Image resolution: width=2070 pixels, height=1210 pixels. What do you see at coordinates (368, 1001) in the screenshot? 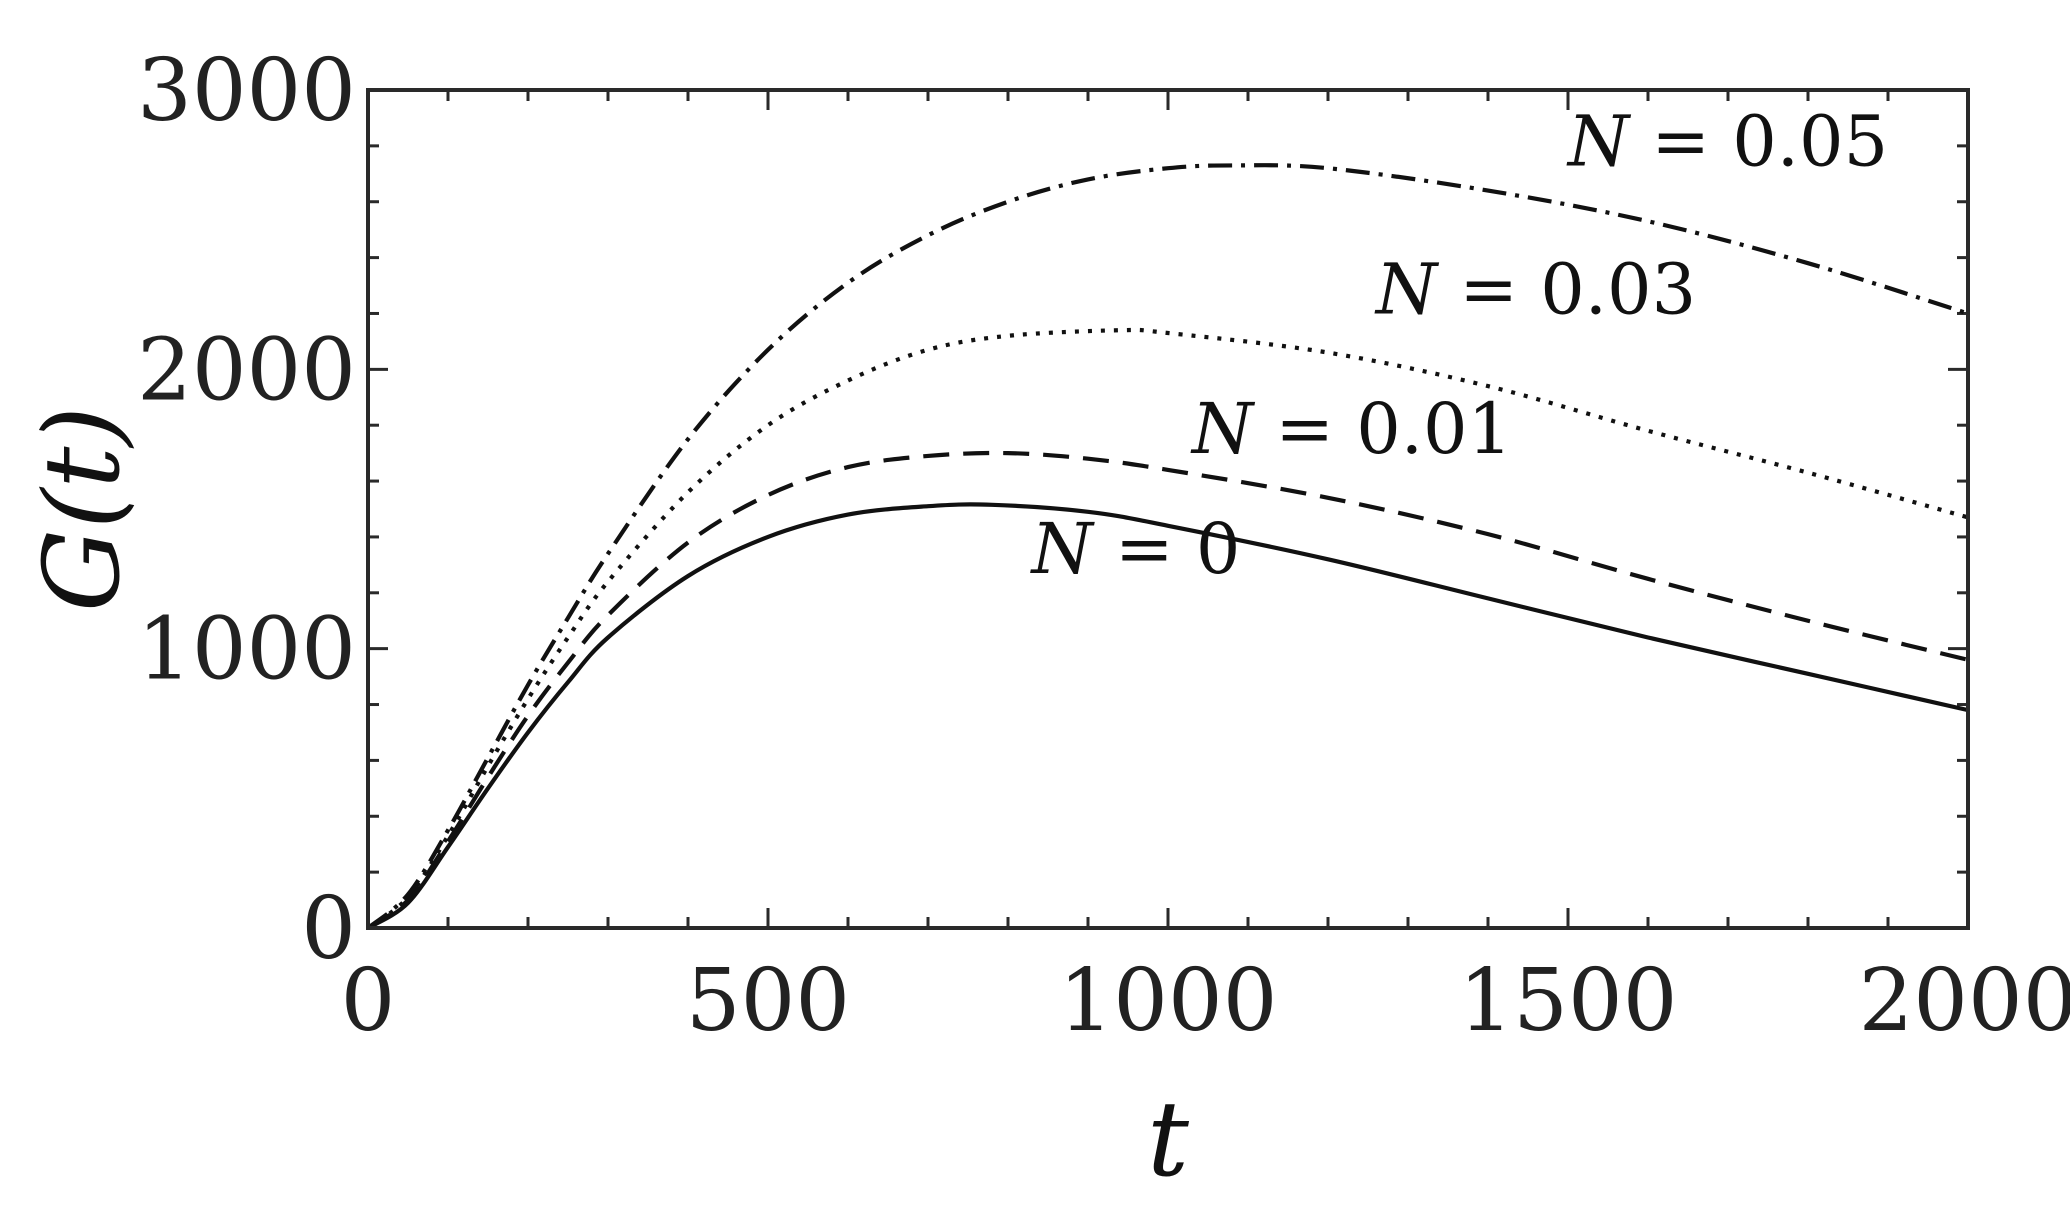
I see `x-tick-label: 0` at bounding box center [368, 1001].